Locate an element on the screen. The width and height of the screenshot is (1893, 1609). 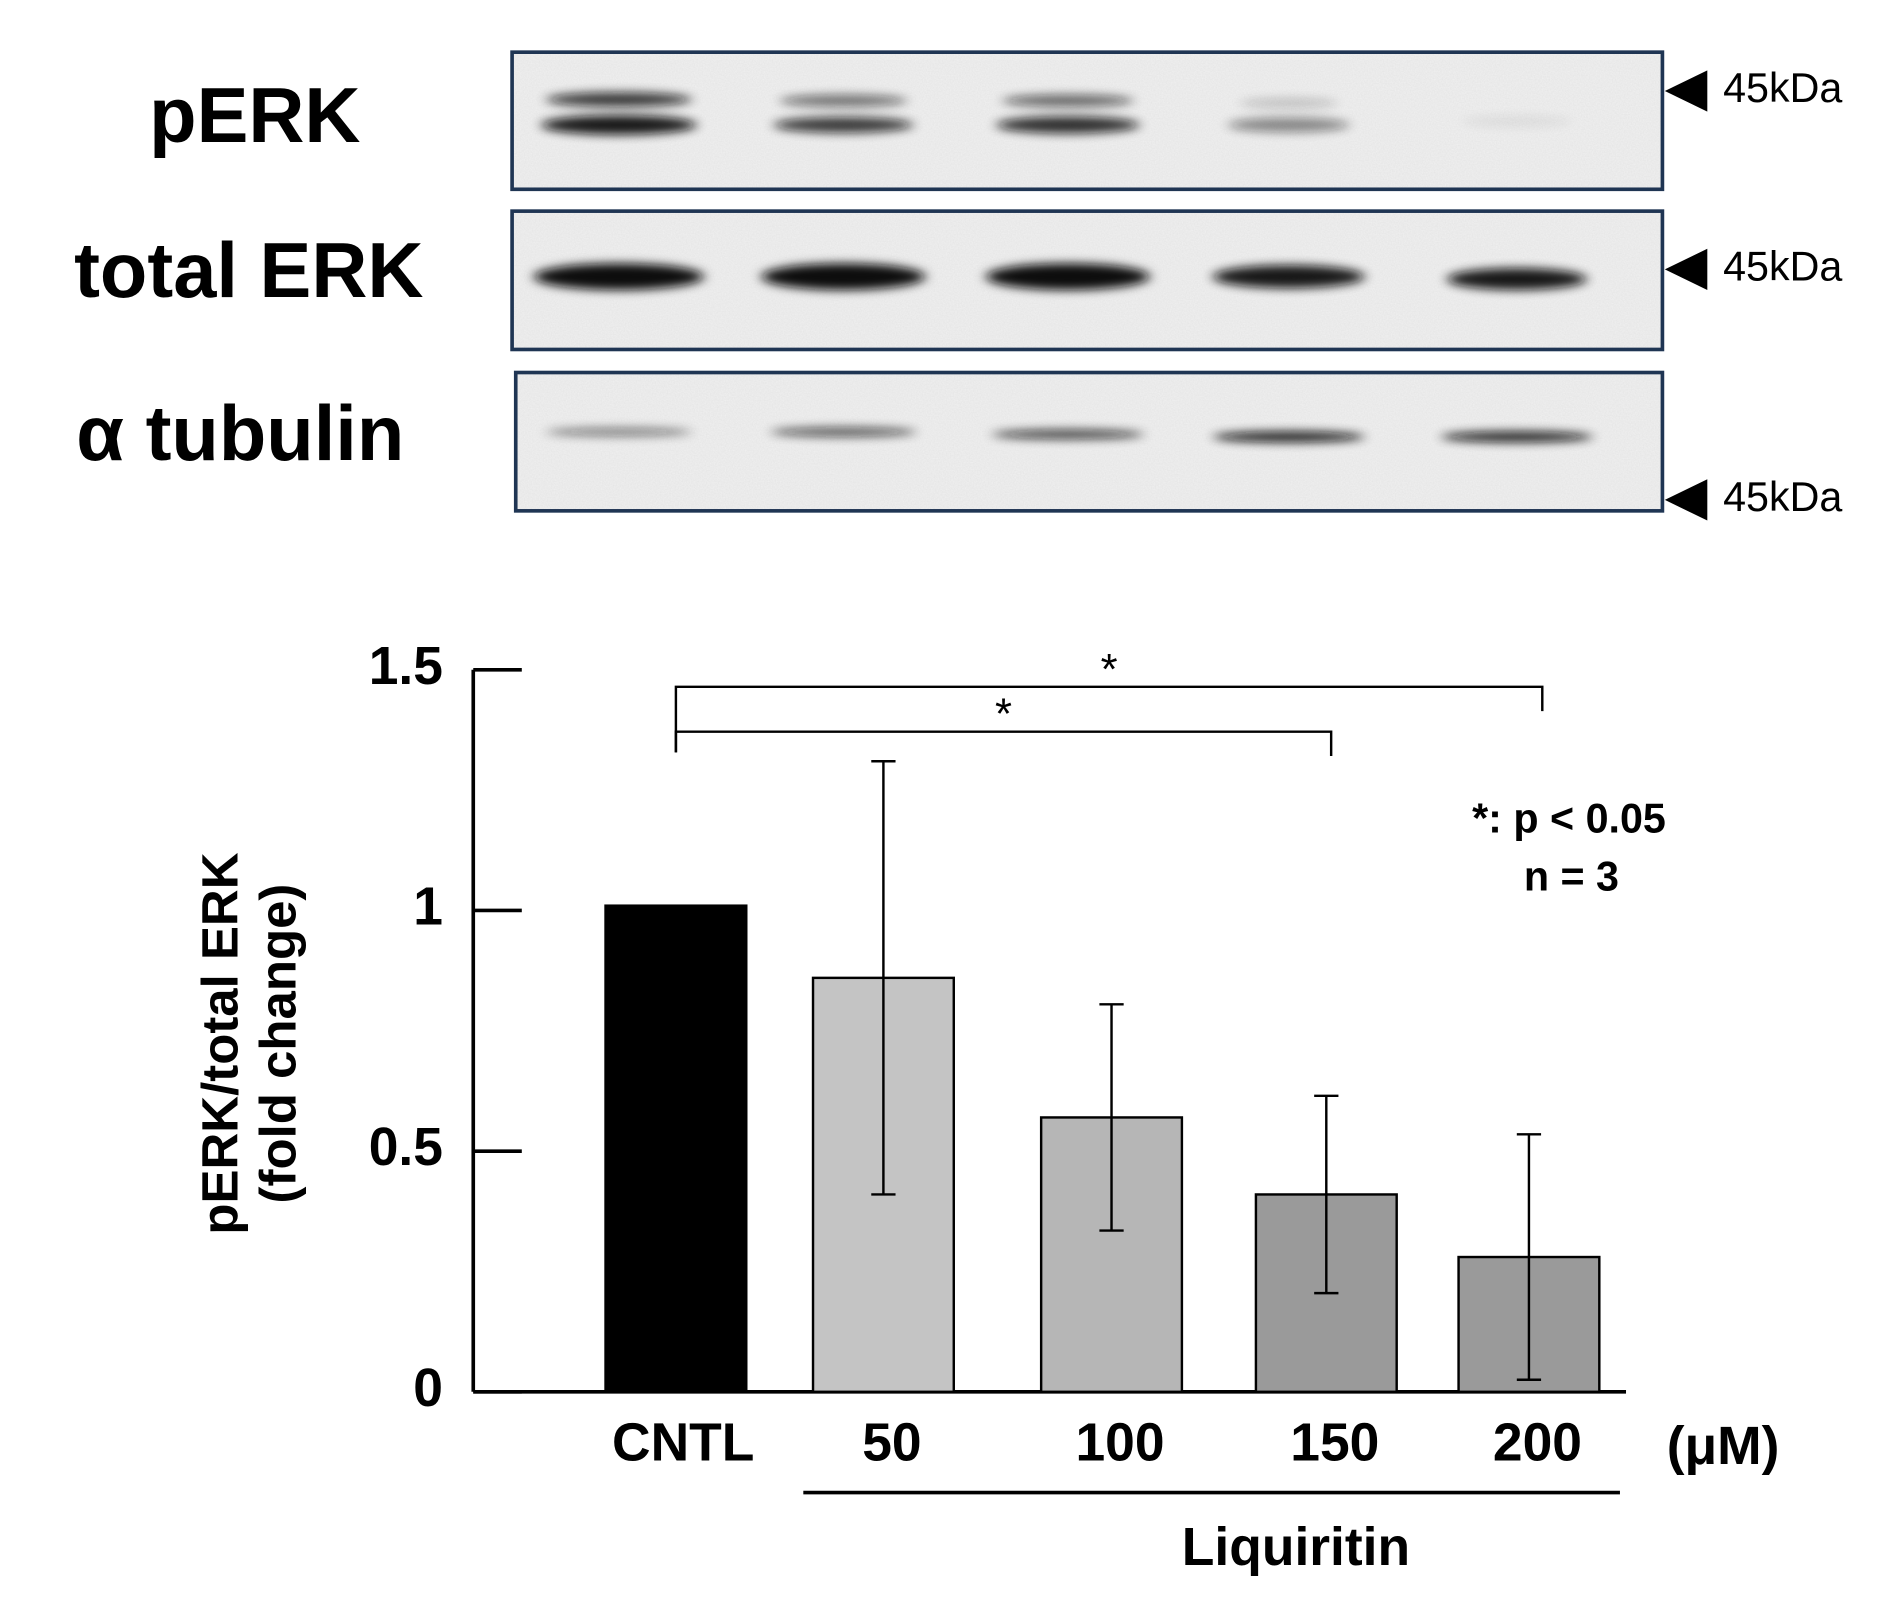
blot-label: total ERK is located at coordinates (248, 271).